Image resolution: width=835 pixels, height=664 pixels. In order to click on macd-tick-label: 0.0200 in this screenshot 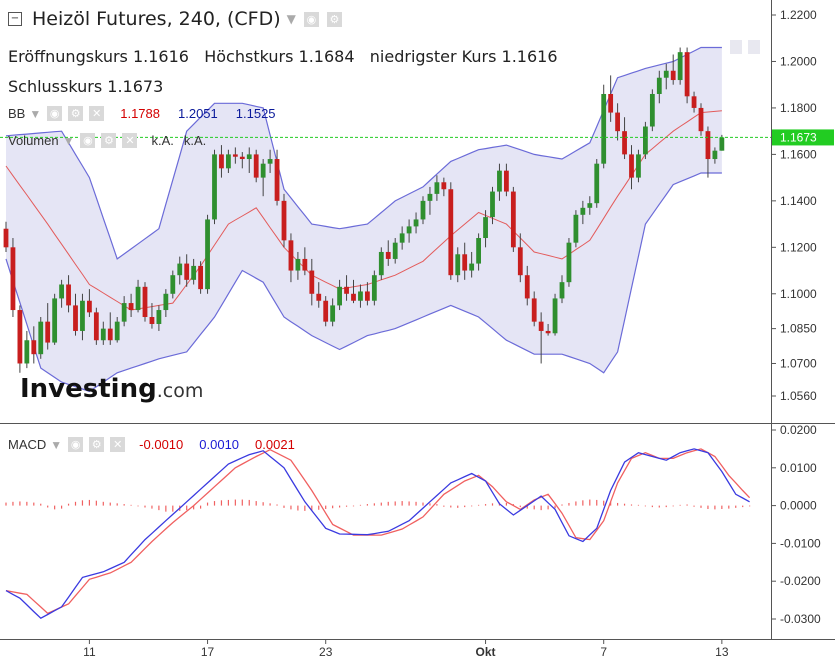, I will do `click(798, 430)`.